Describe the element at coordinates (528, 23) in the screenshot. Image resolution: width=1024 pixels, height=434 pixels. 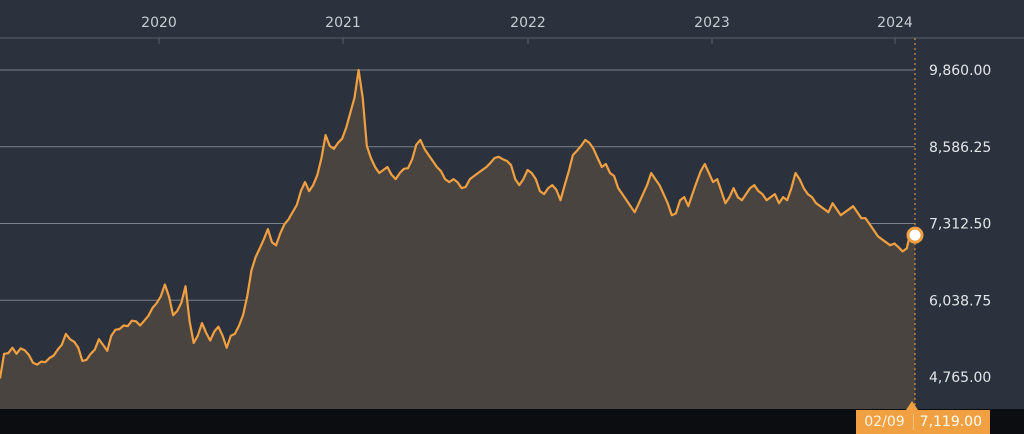
I see `x-tick-label: 2022` at that location.